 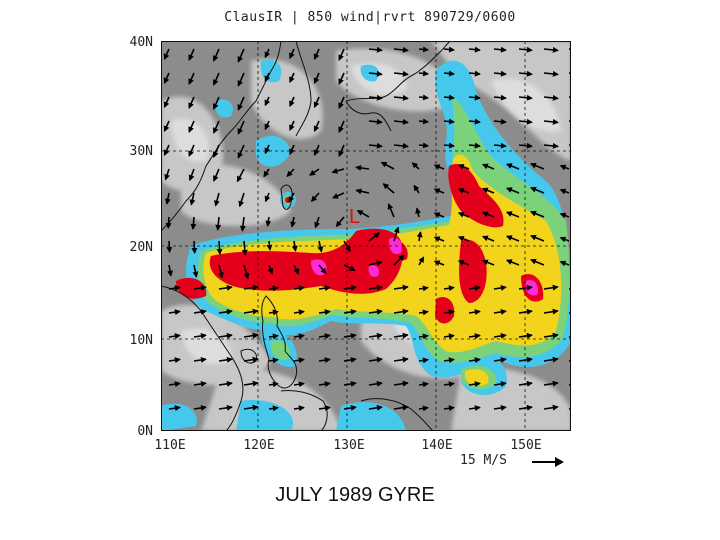 What do you see at coordinates (354, 217) in the screenshot?
I see `low-pressure-marker: L` at bounding box center [354, 217].